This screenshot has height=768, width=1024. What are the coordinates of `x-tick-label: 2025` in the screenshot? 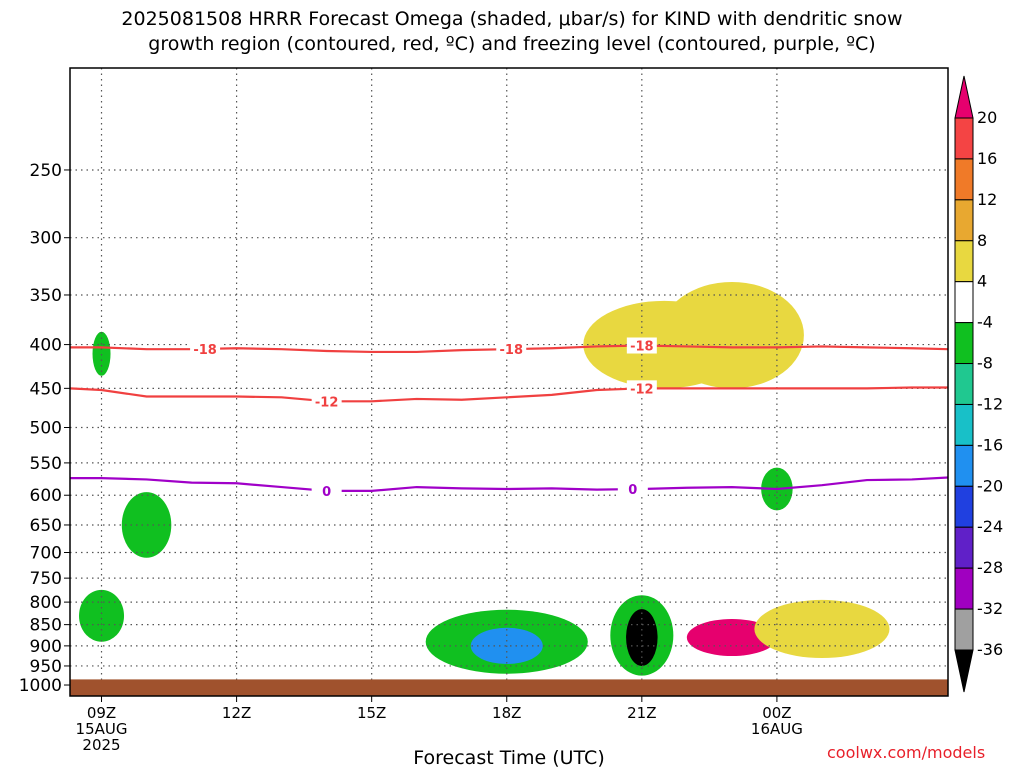 It's located at (101, 745).